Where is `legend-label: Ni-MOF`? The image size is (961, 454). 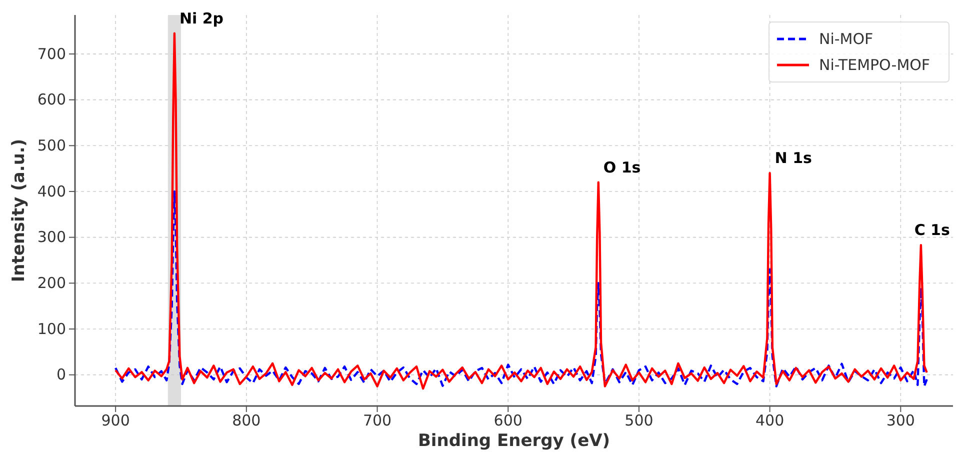
legend-label: Ni-MOF is located at coordinates (846, 39).